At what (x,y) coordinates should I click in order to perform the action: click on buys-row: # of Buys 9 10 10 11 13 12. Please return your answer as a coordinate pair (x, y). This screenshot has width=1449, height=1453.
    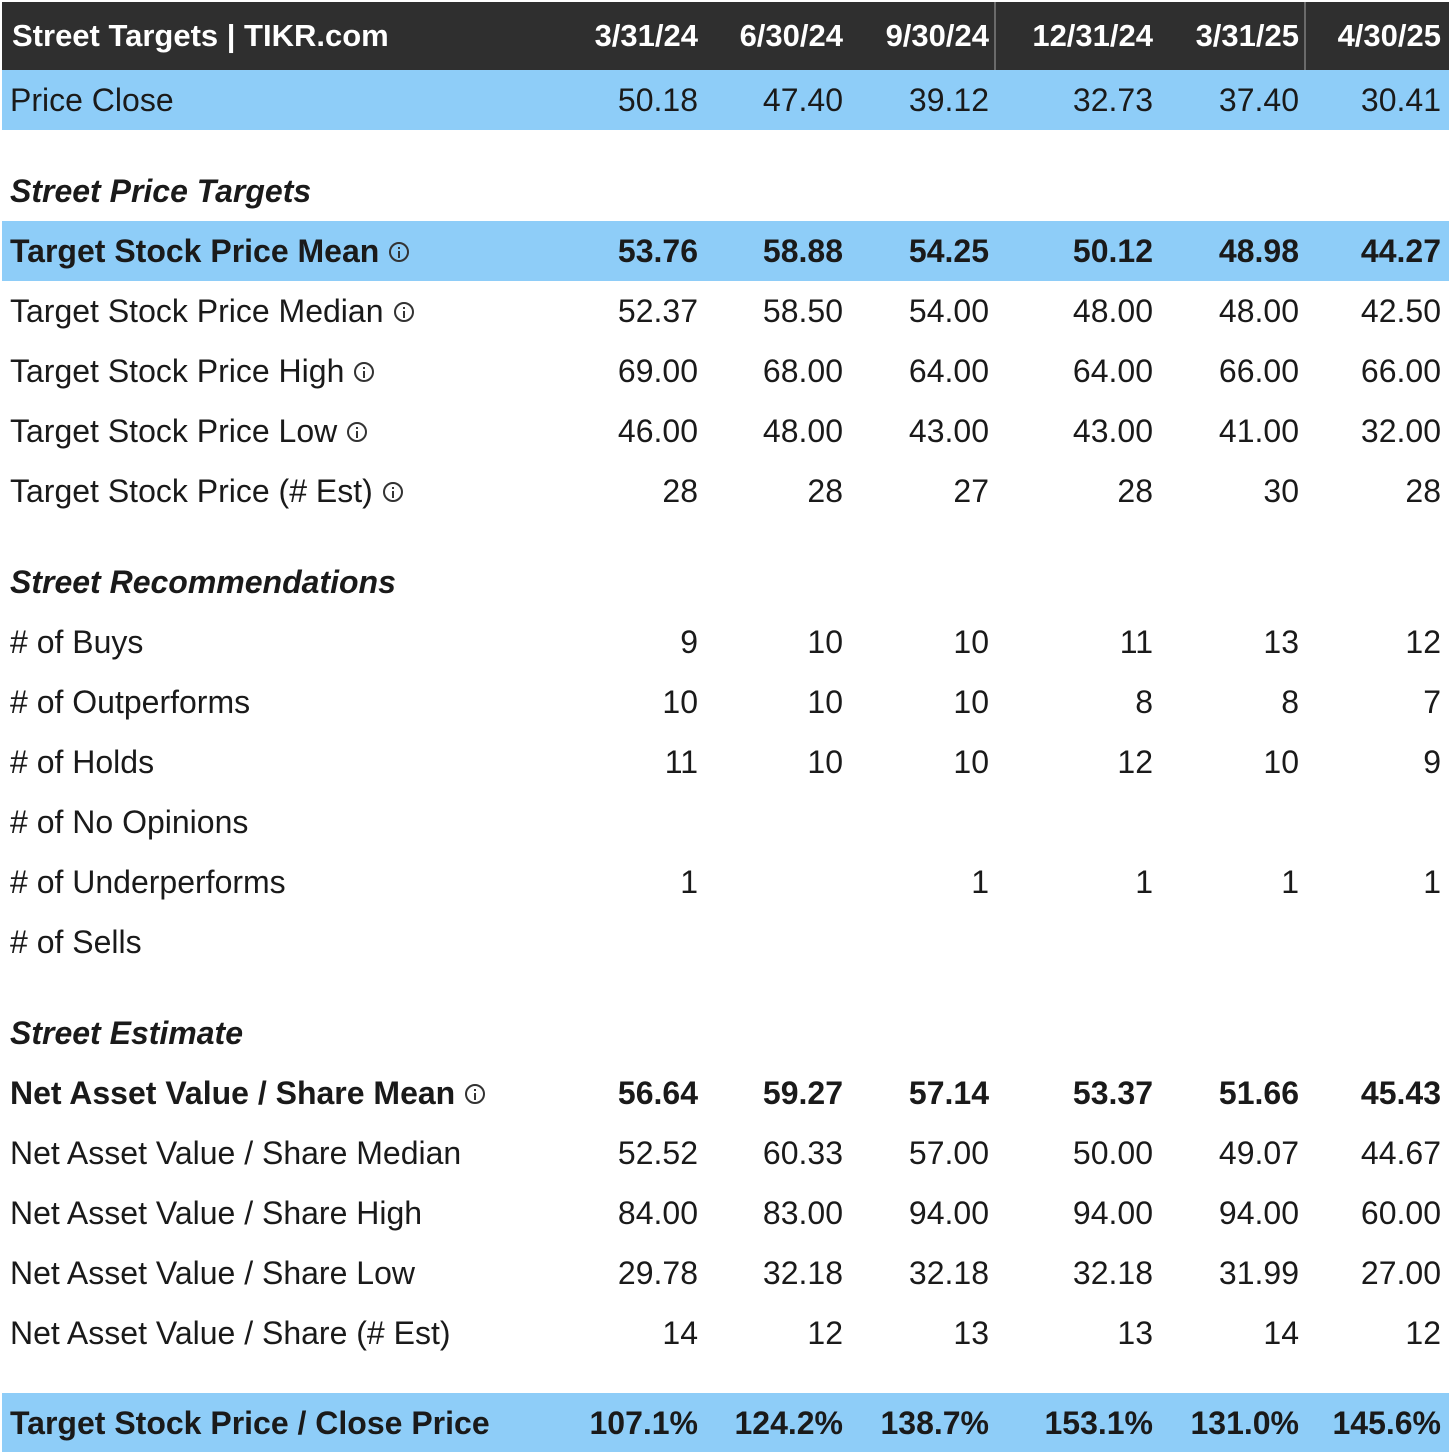
    Looking at the image, I should click on (725, 642).